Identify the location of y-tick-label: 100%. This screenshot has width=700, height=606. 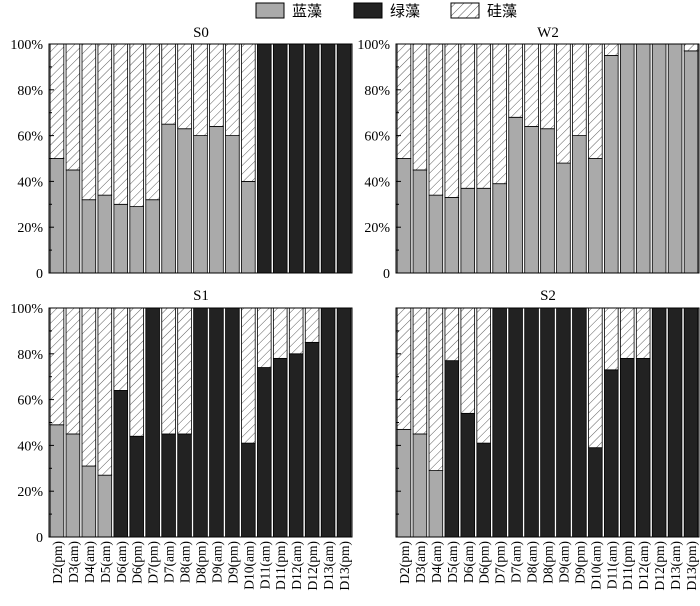
(26, 309).